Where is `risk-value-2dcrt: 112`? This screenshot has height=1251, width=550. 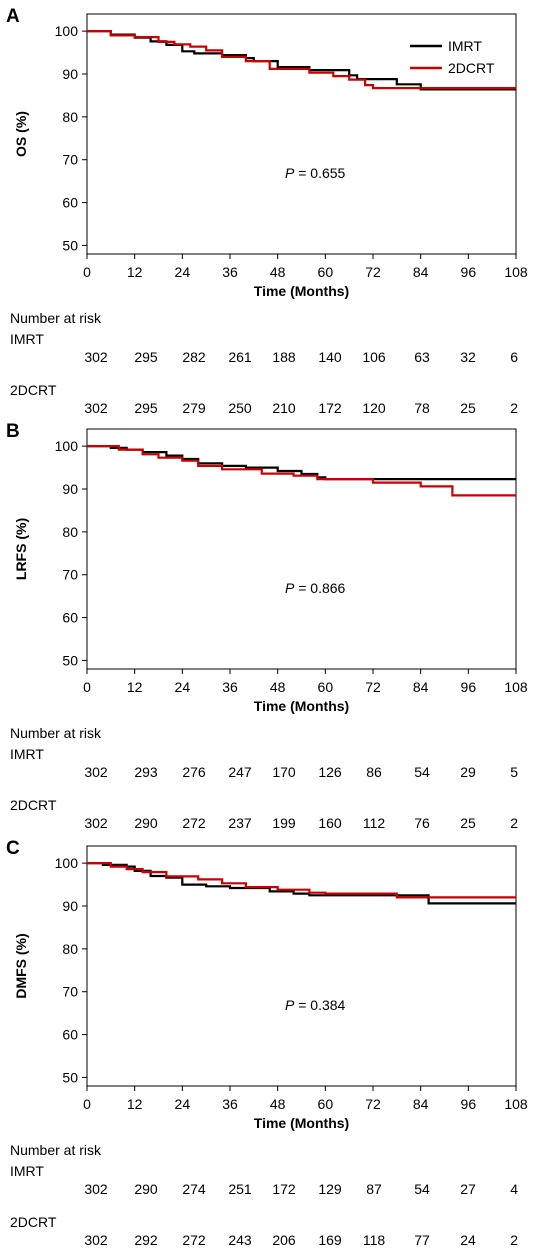
risk-value-2dcrt: 112 is located at coordinates (374, 823).